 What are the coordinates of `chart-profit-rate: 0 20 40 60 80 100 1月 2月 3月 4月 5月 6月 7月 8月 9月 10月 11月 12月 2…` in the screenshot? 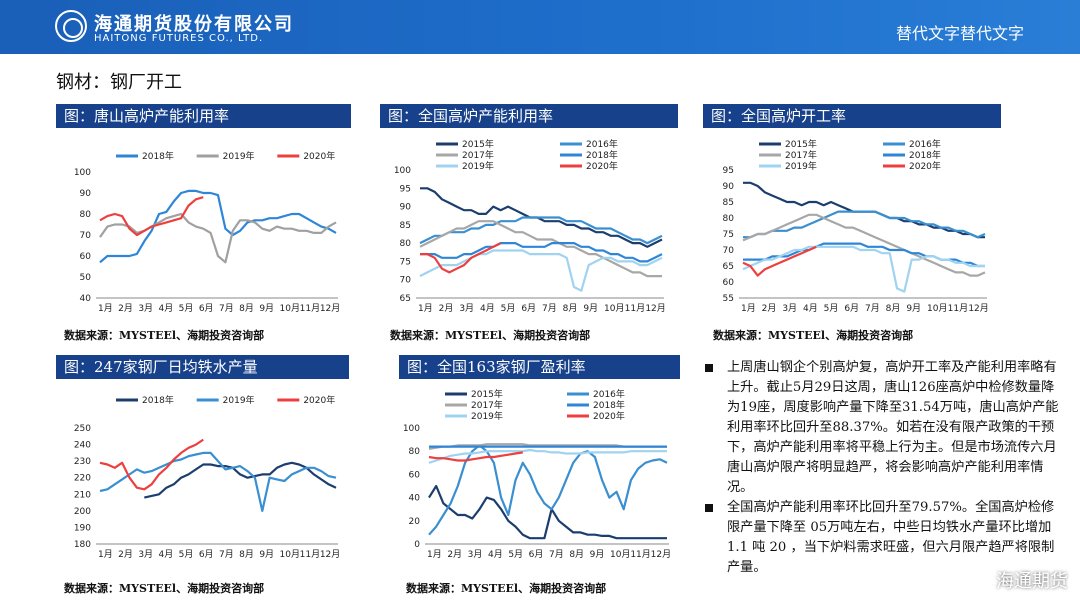 It's located at (537, 474).